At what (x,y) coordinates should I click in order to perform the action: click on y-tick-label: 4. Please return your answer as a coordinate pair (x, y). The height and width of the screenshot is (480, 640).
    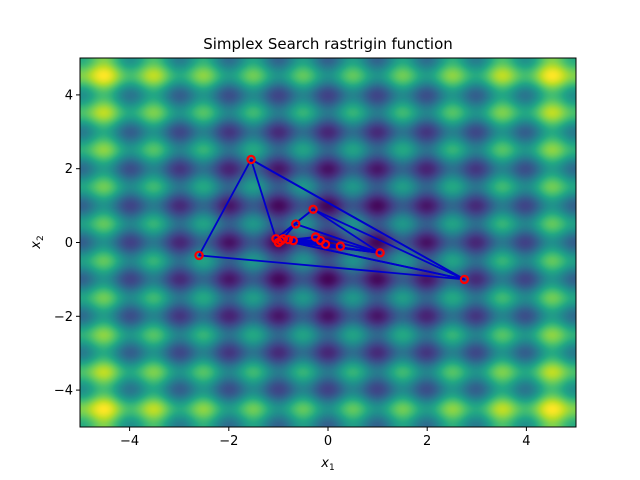
    Looking at the image, I should click on (69, 95).